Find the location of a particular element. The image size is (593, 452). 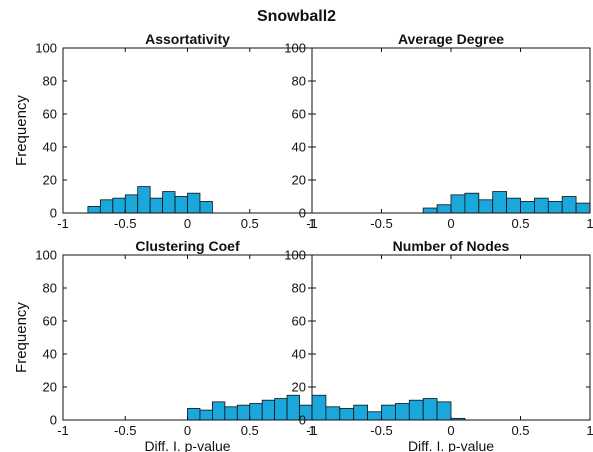

figure-title: Snowball2 is located at coordinates (296, 16).